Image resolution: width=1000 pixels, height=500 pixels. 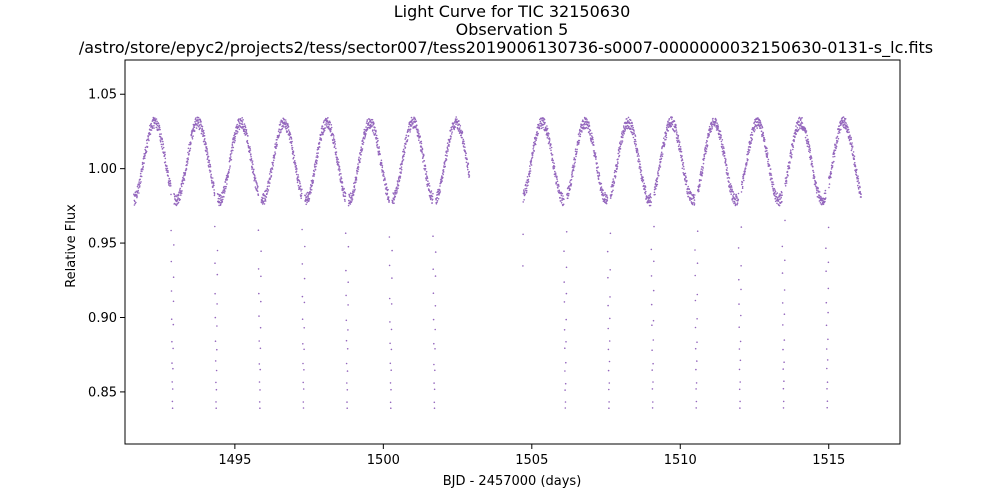 What do you see at coordinates (512, 481) in the screenshot?
I see `x-axis-label: BJD - 2457000 (days)` at bounding box center [512, 481].